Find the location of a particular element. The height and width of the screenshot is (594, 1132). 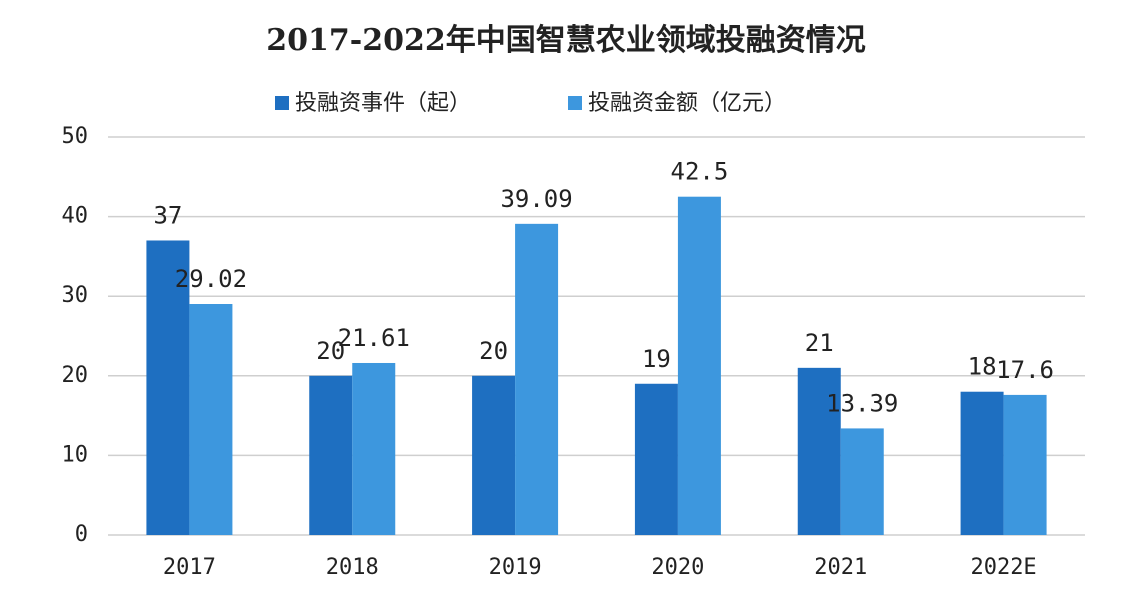

data-label: 29.02 is located at coordinates (211, 279).